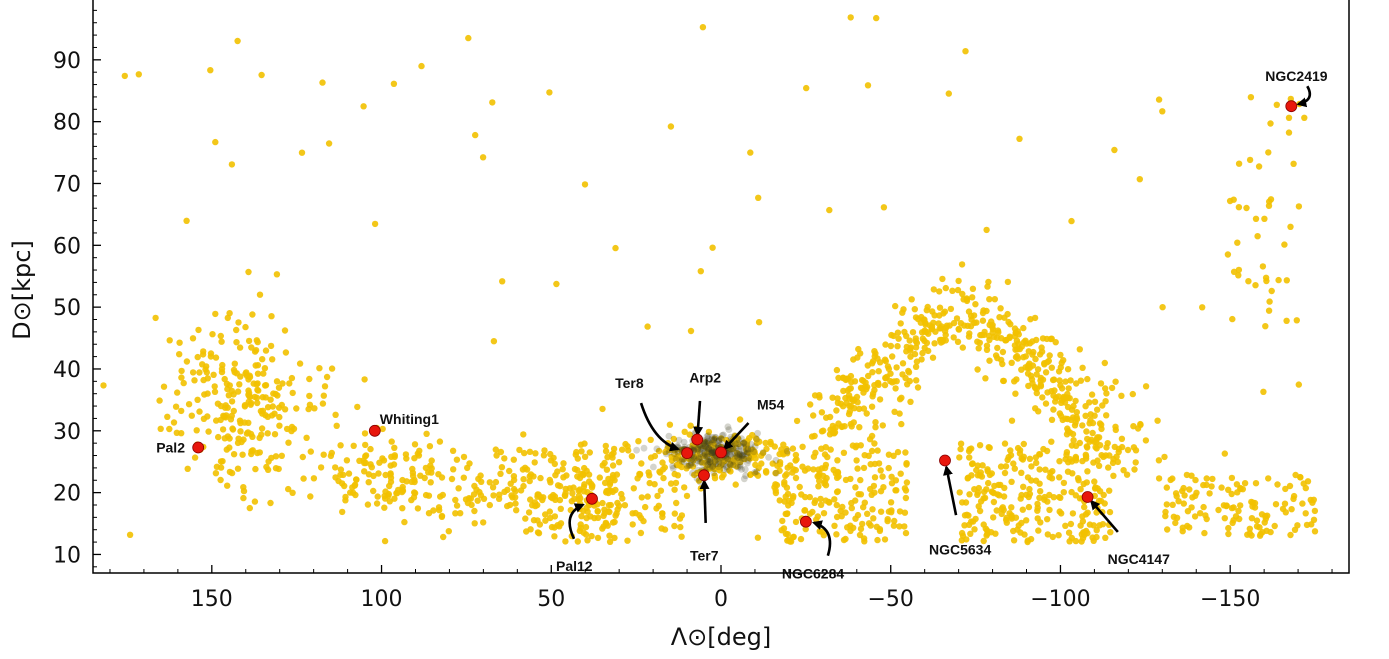 Image resolution: width=1389 pixels, height=659 pixels. Describe the element at coordinates (67, 184) in the screenshot. I see `y-tick-label: 70` at that location.